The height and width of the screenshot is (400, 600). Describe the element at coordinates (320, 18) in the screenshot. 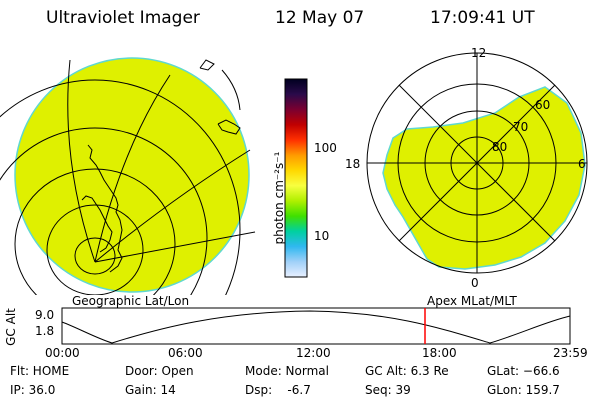

I see `observation-date: 12 May 07` at that location.